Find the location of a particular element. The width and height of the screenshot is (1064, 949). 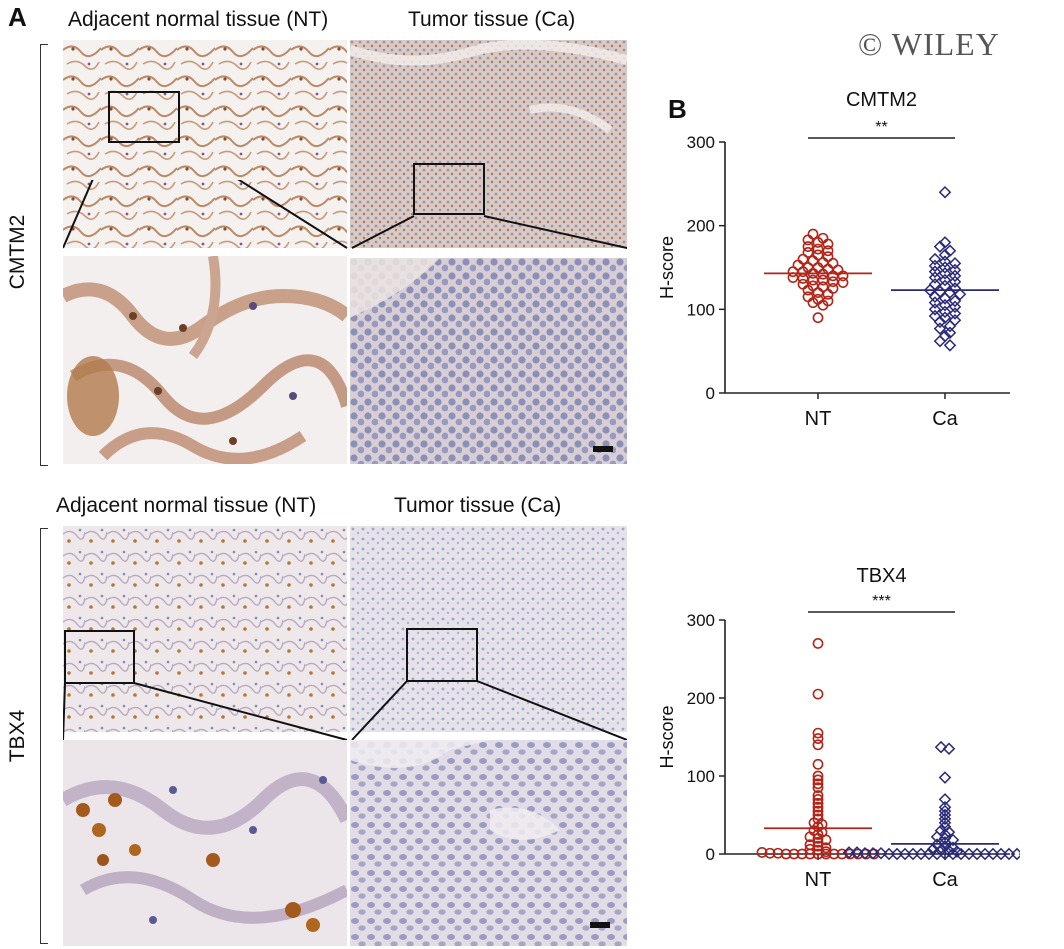

row2-bracket is located at coordinates (44, 736).